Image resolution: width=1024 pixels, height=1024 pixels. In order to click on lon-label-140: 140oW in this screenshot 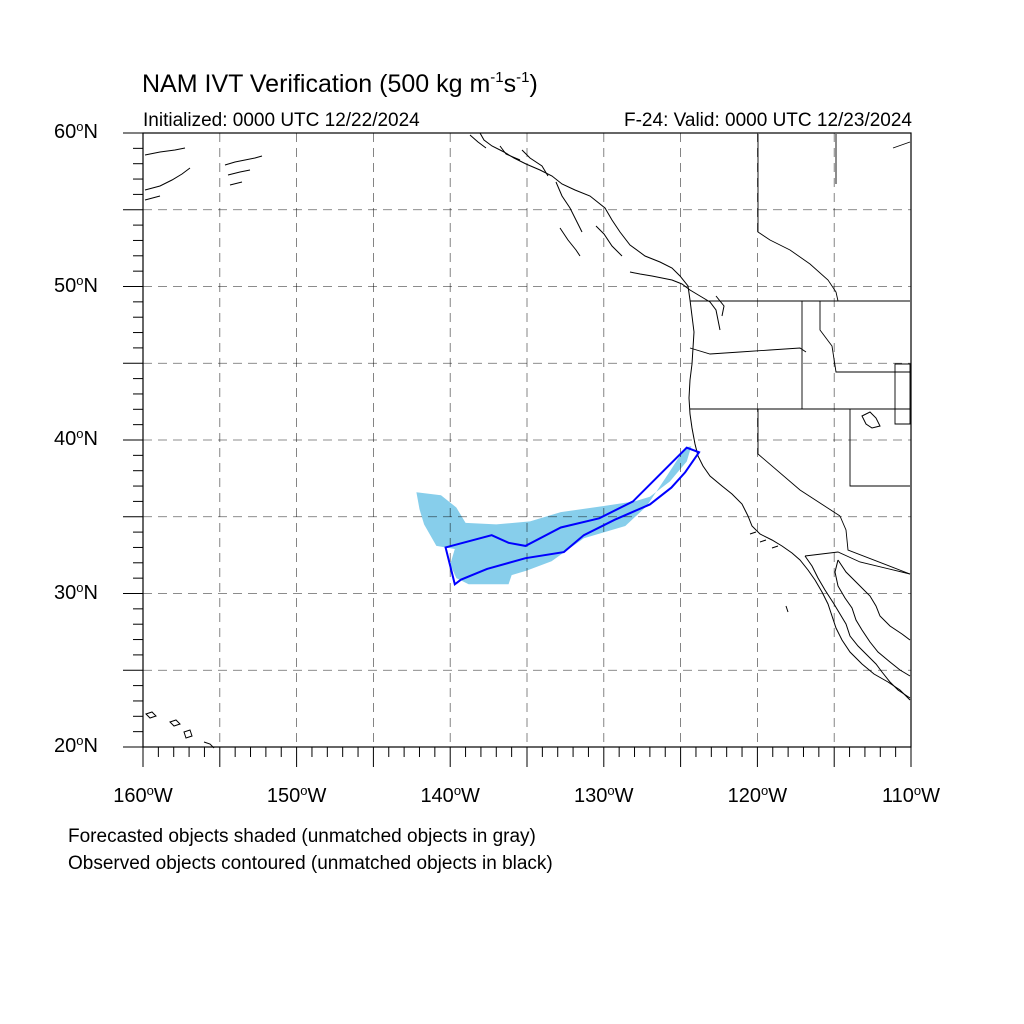, I will do `click(450, 795)`.